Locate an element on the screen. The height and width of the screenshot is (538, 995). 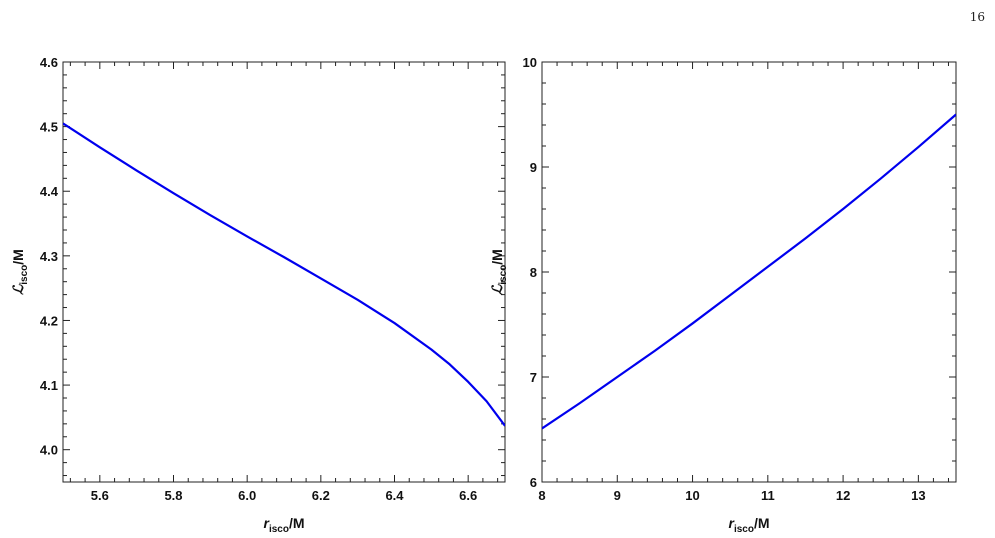
x-tick-label: 13 is located at coordinates (918, 495).